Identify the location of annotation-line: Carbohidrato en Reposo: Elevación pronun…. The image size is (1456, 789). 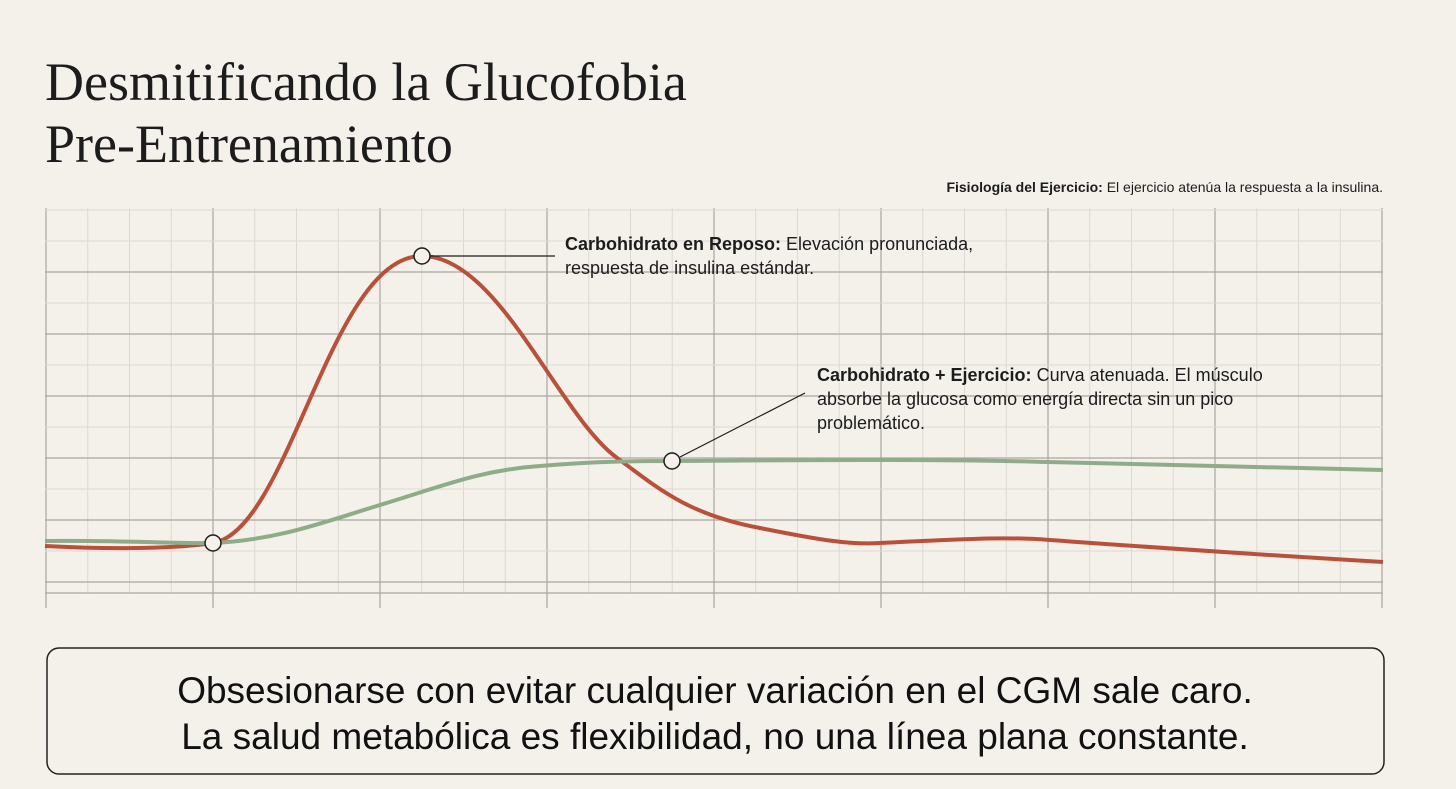
(769, 244).